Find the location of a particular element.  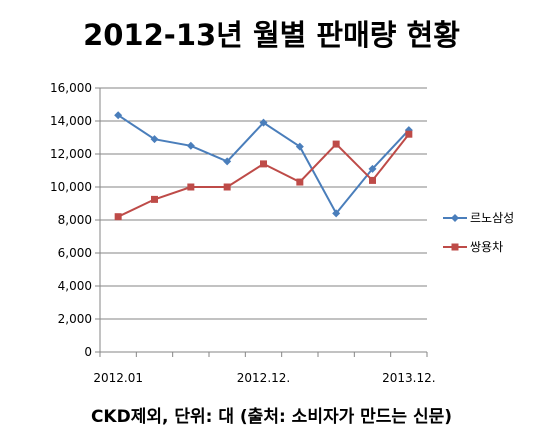

x-tick-label: 2012.12. is located at coordinates (263, 378).